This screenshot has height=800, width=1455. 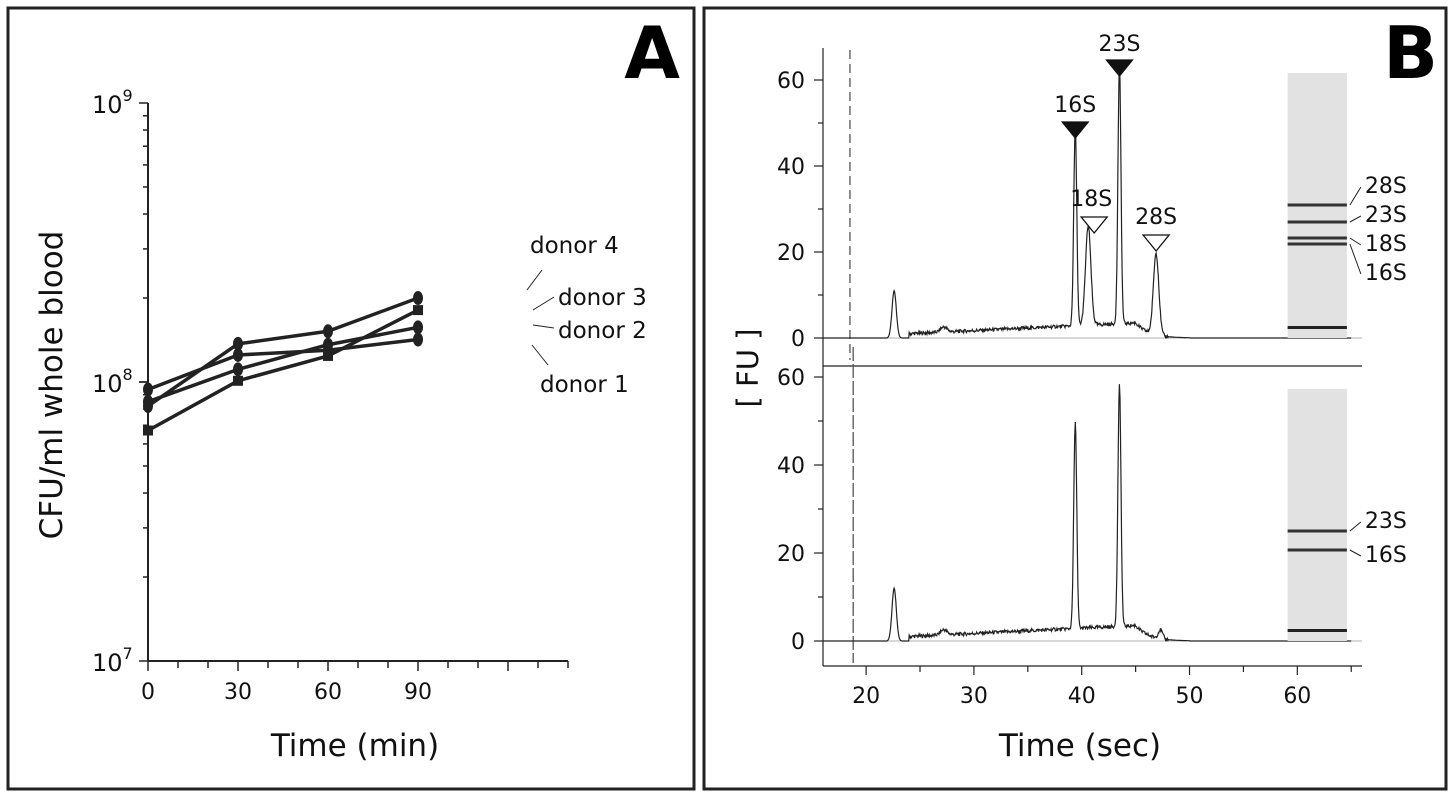 I want to click on panel-a-y-tick-label: 10⁷, so click(x=112, y=660).